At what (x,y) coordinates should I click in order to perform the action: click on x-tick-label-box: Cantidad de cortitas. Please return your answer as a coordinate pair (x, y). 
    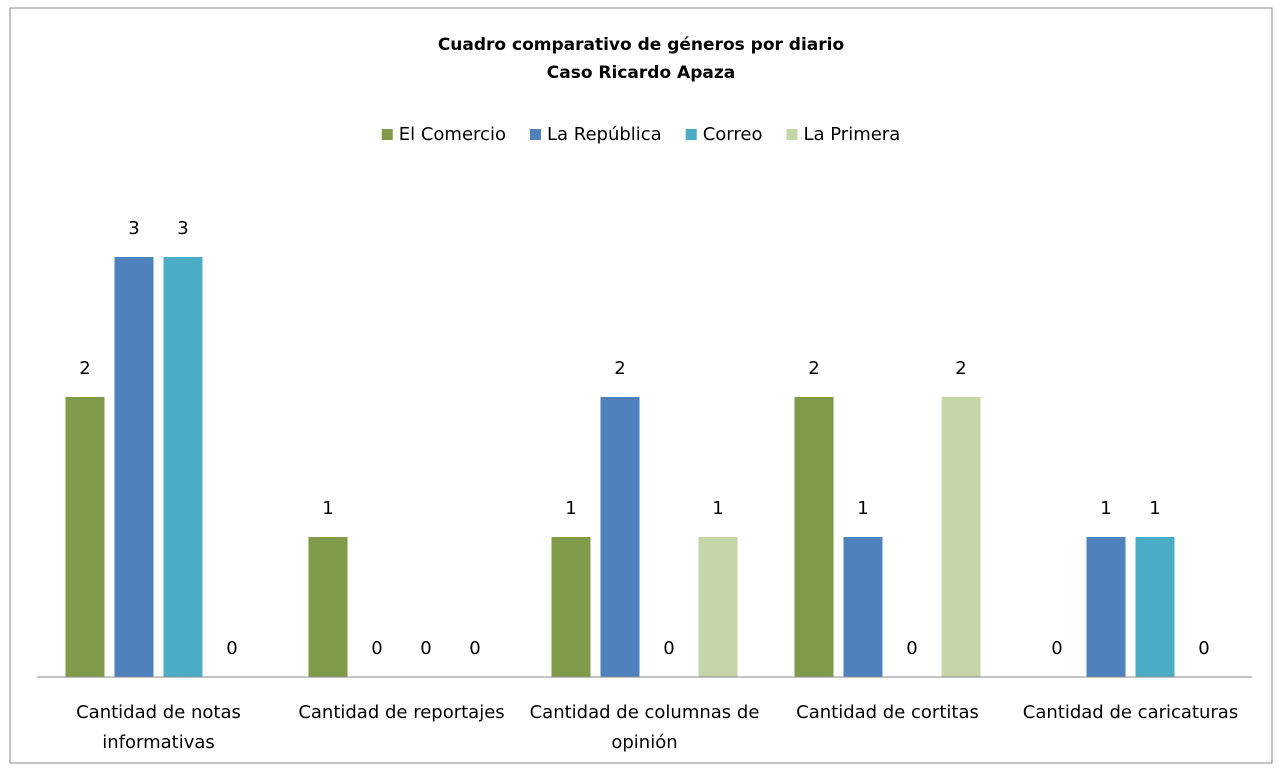
    Looking at the image, I should click on (887, 712).